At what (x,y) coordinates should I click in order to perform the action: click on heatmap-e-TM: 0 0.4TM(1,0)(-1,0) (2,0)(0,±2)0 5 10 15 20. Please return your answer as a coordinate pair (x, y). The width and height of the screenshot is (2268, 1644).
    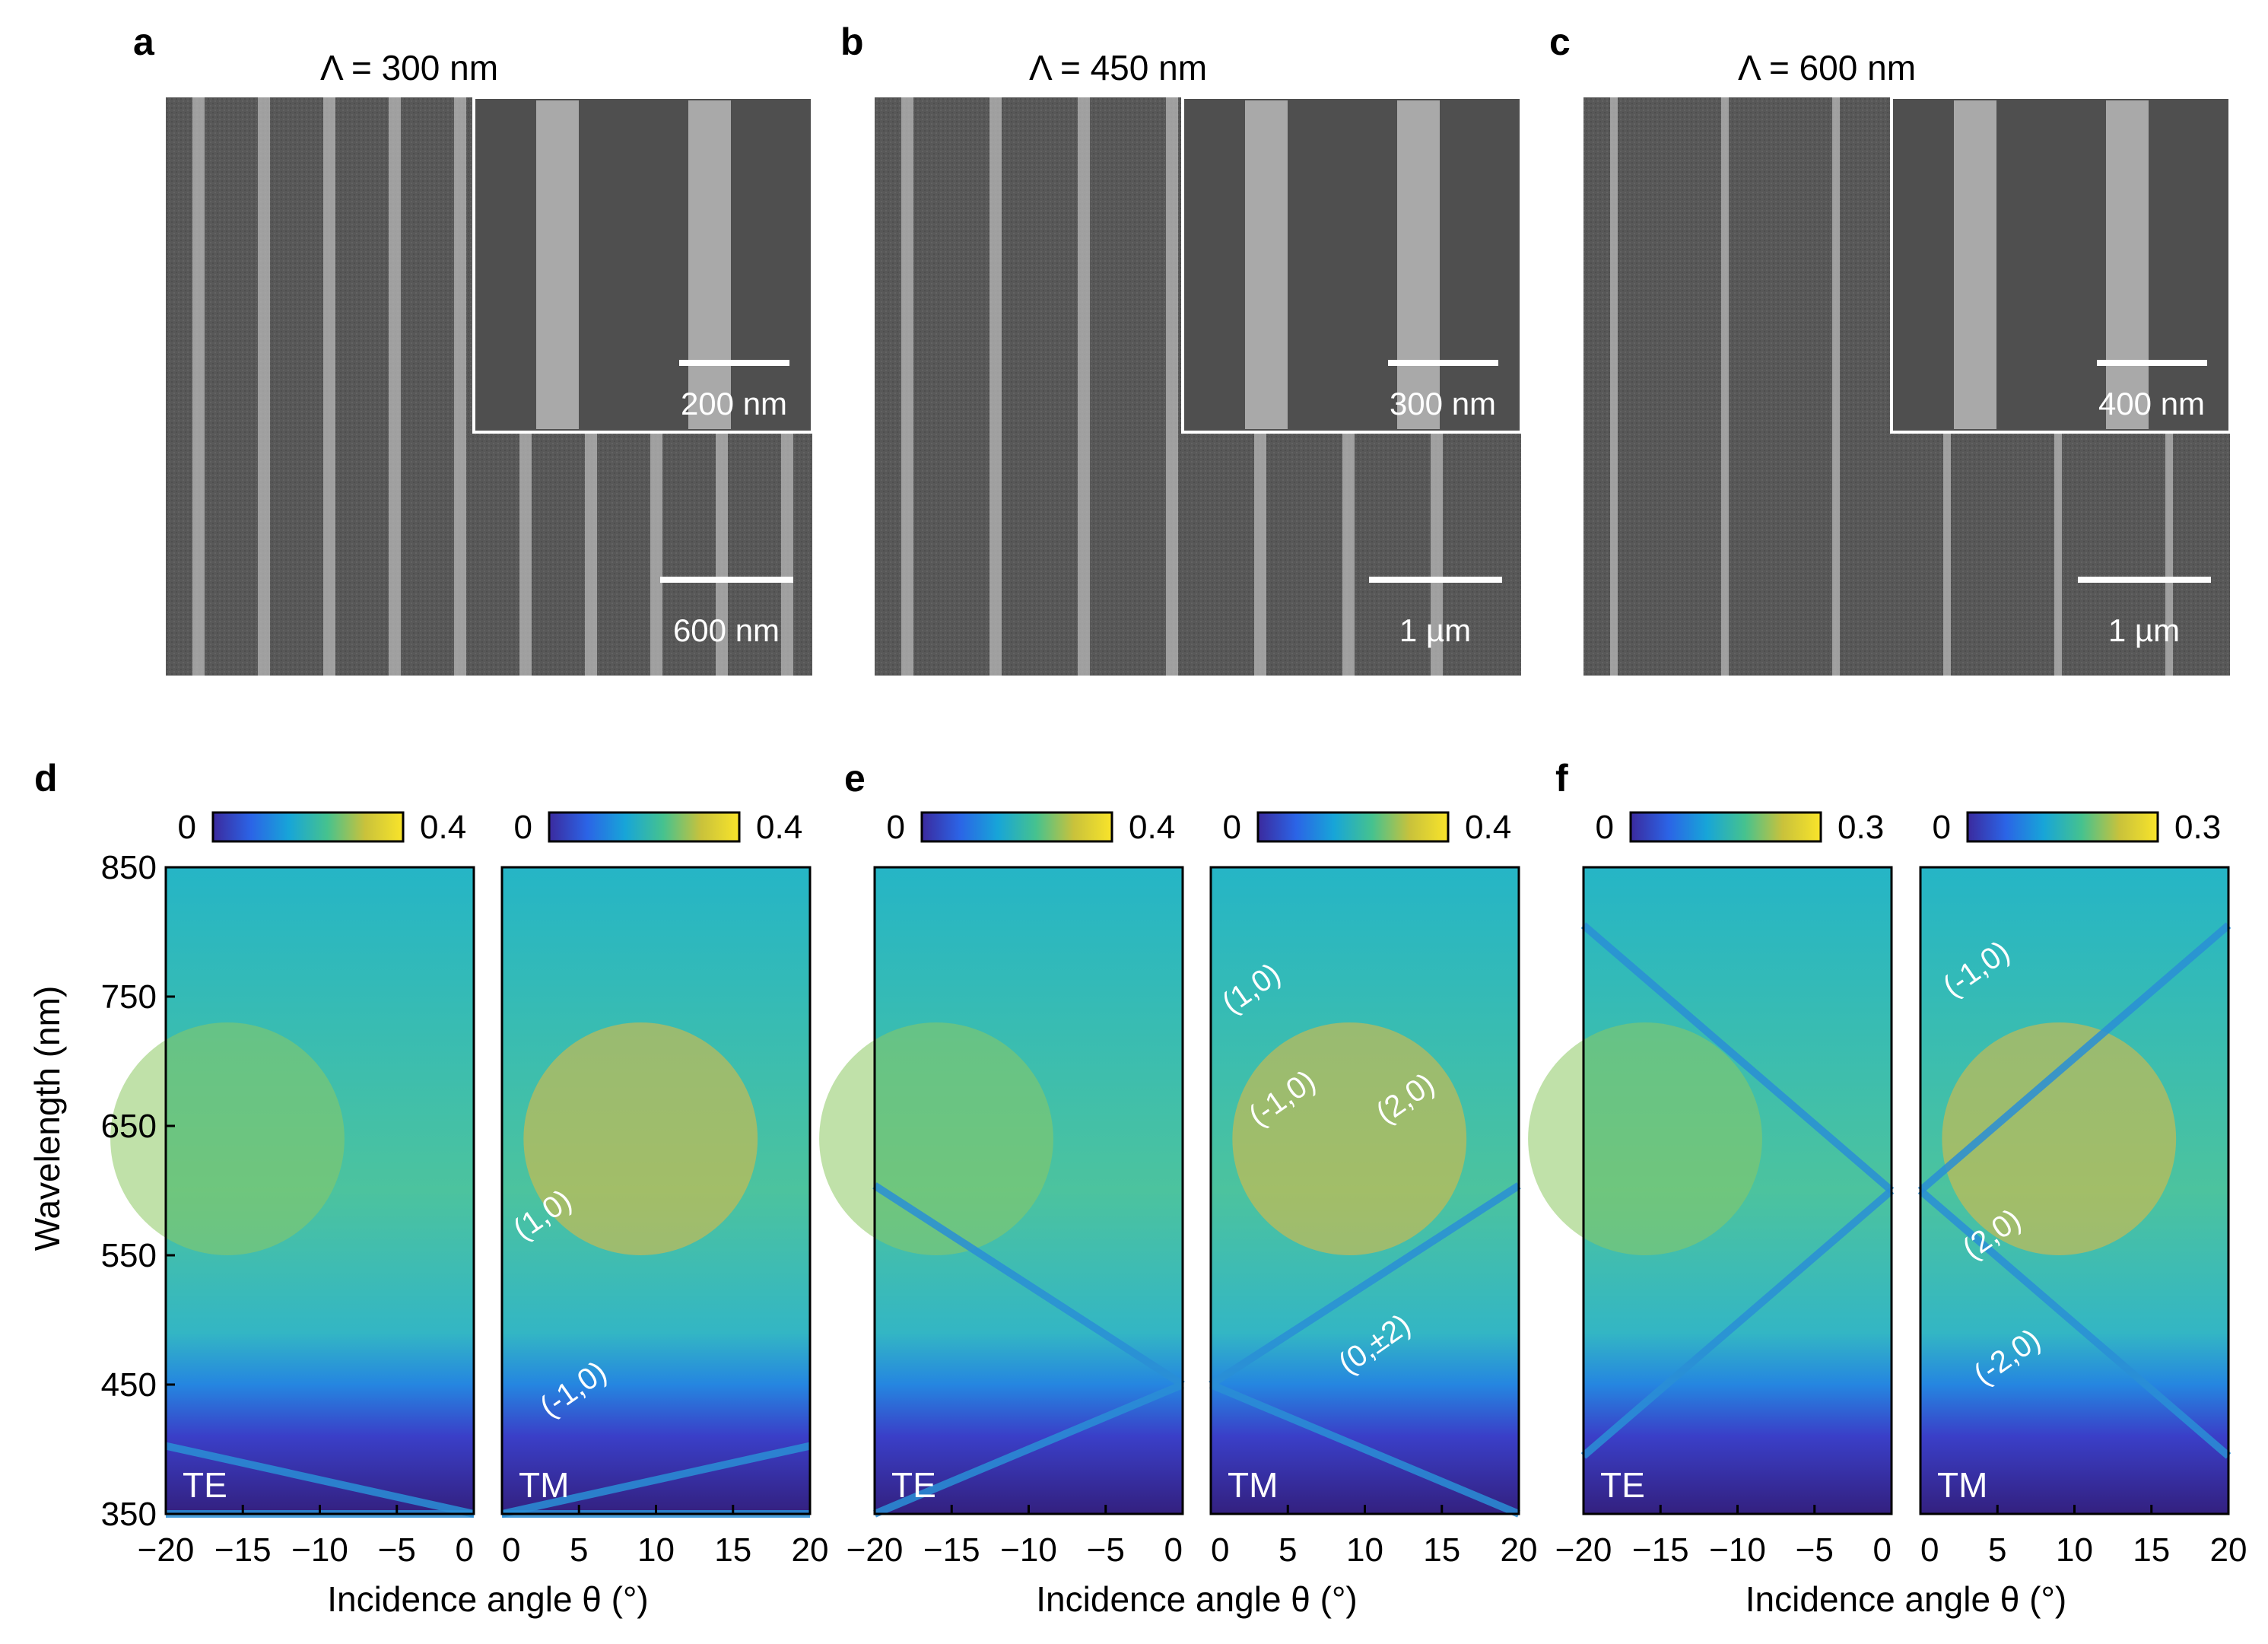
    Looking at the image, I should click on (1373, 1189).